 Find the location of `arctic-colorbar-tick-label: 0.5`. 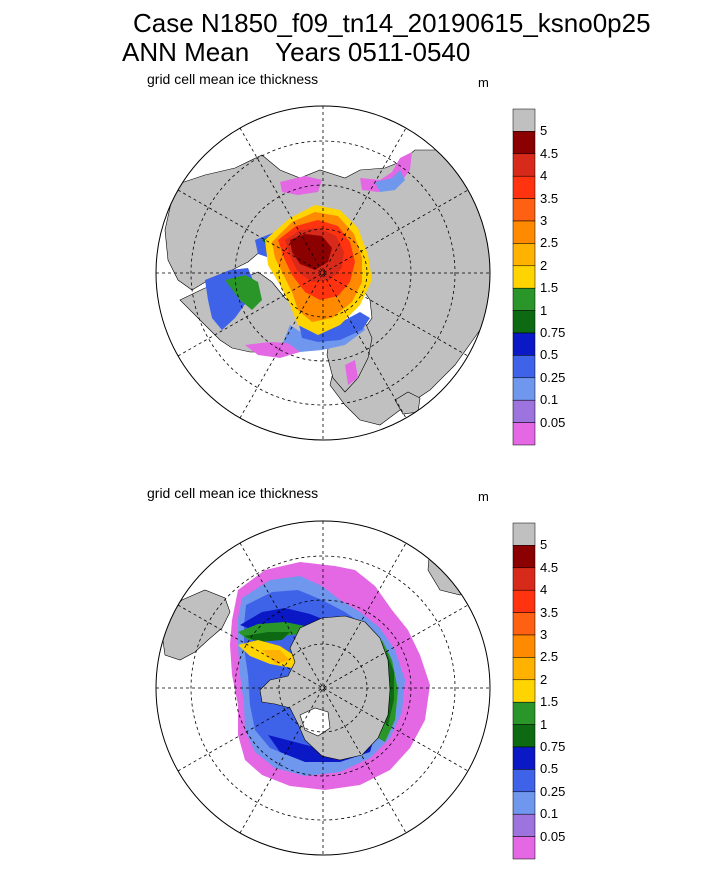

arctic-colorbar-tick-label: 0.5 is located at coordinates (549, 355).